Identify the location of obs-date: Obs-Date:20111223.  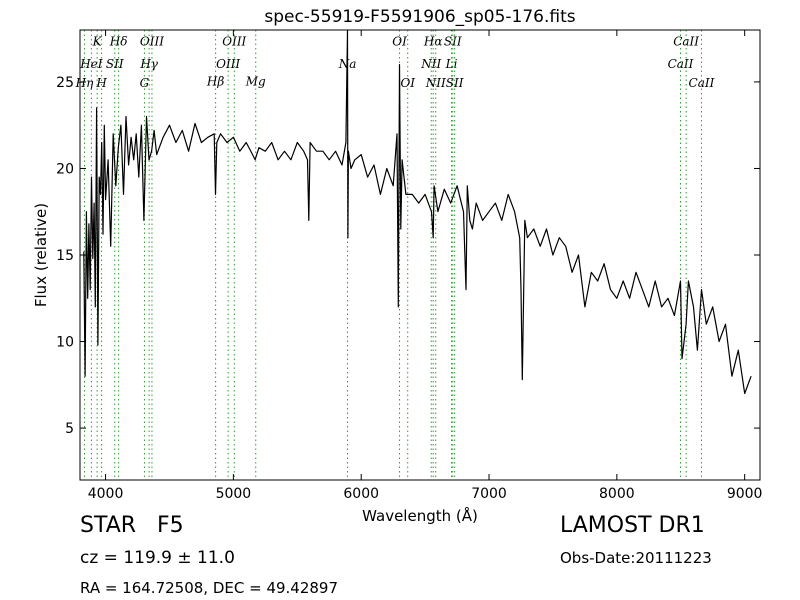
(636, 558).